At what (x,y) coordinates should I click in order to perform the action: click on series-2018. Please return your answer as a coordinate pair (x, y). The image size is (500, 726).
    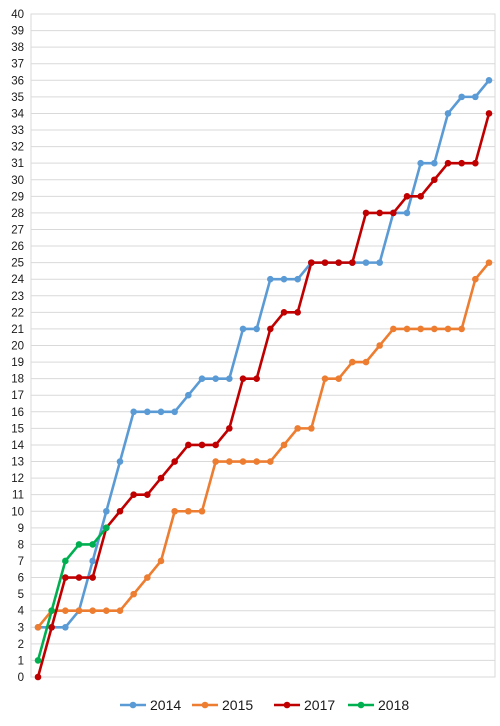
    Looking at the image, I should click on (72, 594).